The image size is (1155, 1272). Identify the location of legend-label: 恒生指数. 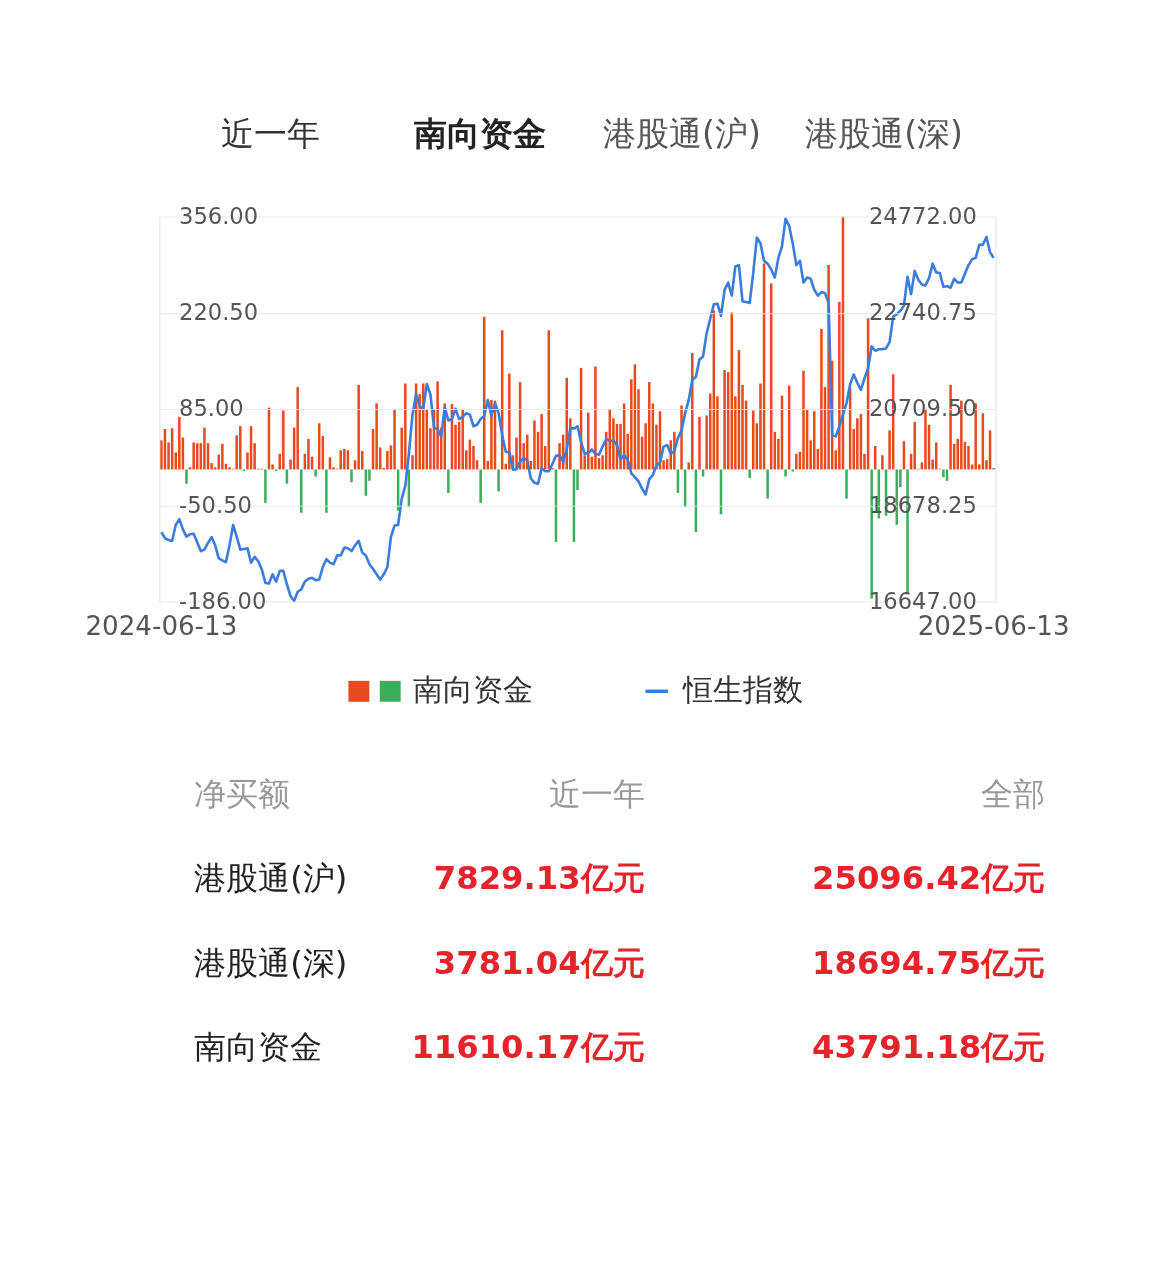
(742, 690).